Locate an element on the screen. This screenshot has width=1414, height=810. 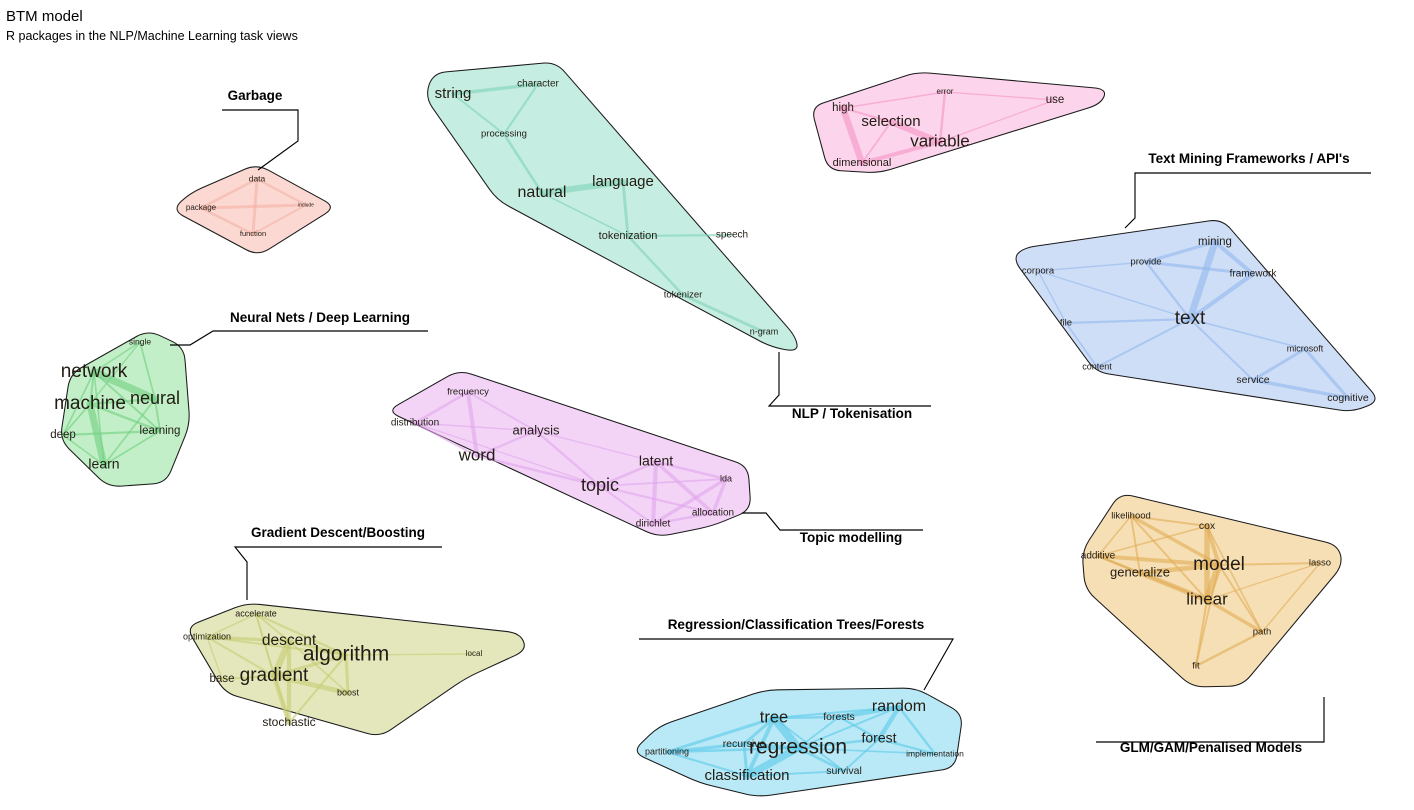
term-node-implementation: implementation is located at coordinates (935, 753).